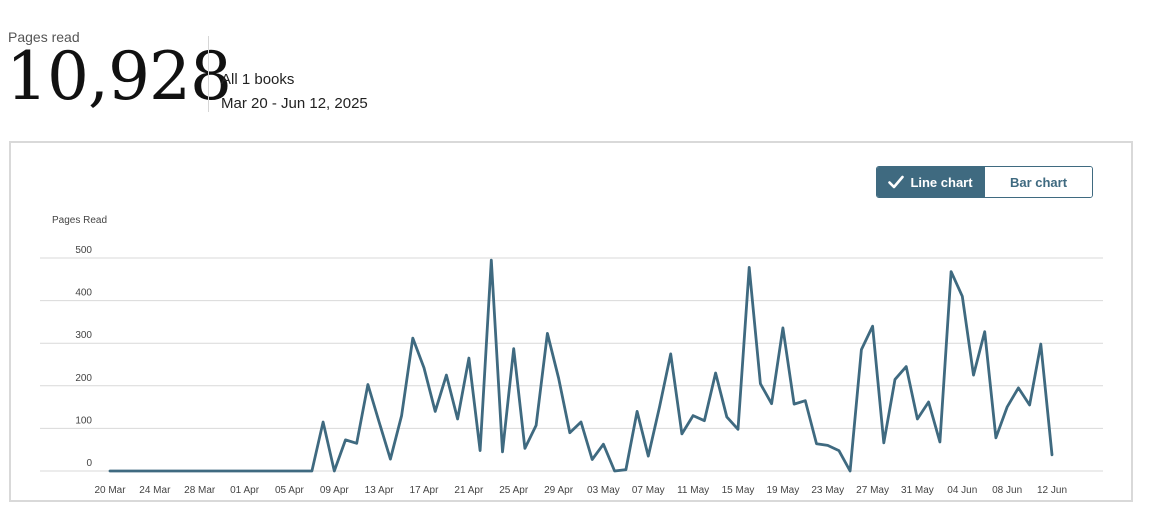  What do you see at coordinates (208, 74) in the screenshot?
I see `stat-divider` at bounding box center [208, 74].